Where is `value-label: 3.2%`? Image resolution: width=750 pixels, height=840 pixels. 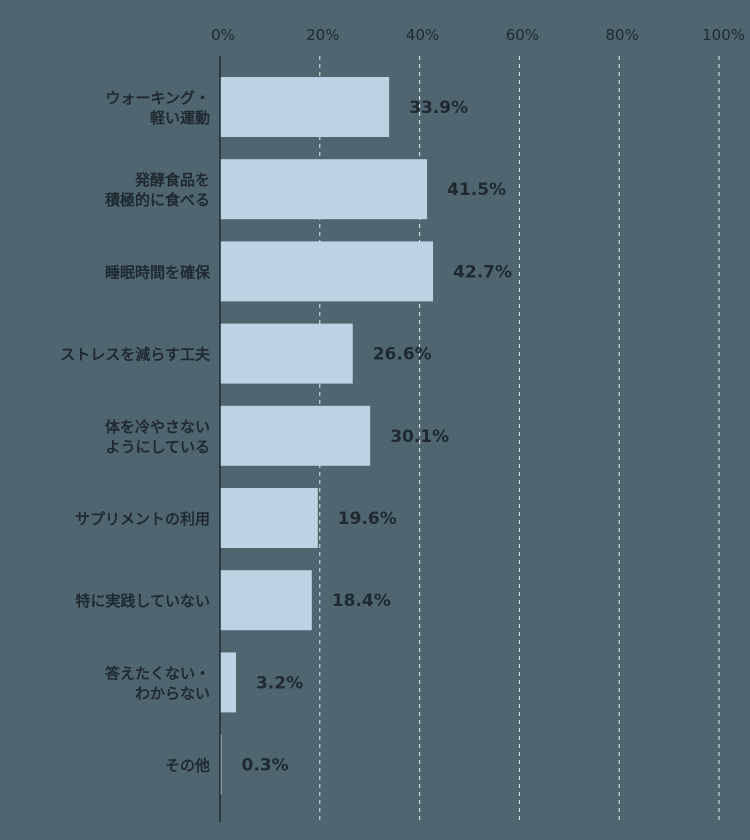
value-label: 3.2% is located at coordinates (279, 683).